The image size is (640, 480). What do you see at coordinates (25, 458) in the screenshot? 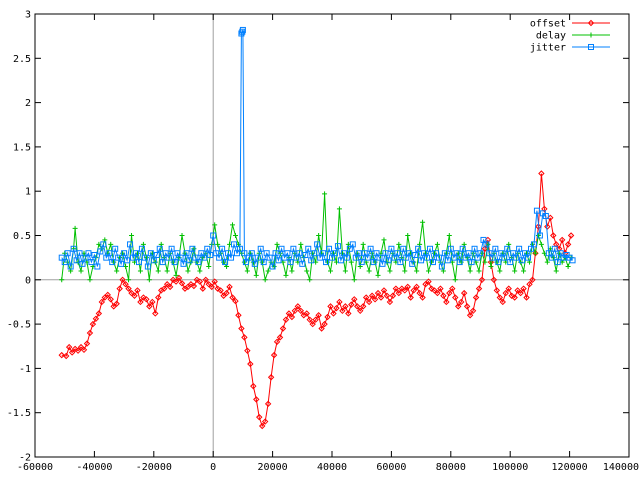
I see `y-tick-label: -2` at bounding box center [25, 458].